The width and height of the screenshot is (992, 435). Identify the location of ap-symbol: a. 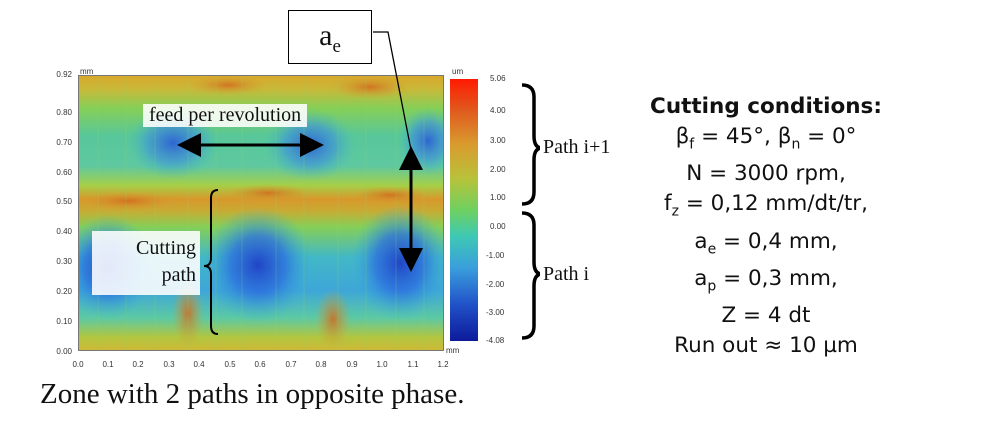
(701, 278).